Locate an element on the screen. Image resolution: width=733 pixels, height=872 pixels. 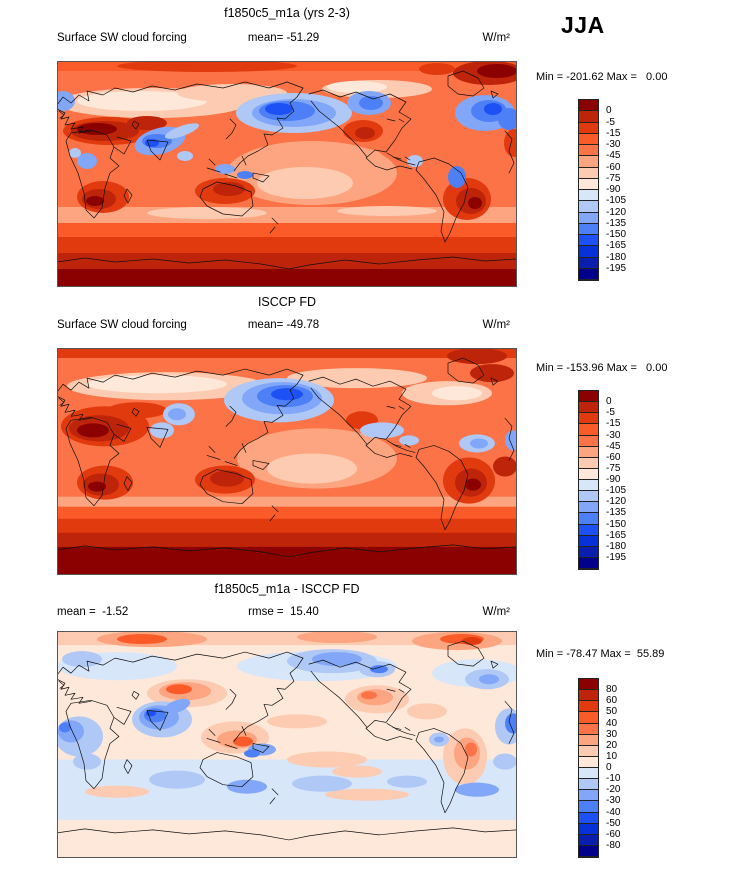
colorbar-tick-label: 30 is located at coordinates (612, 734).